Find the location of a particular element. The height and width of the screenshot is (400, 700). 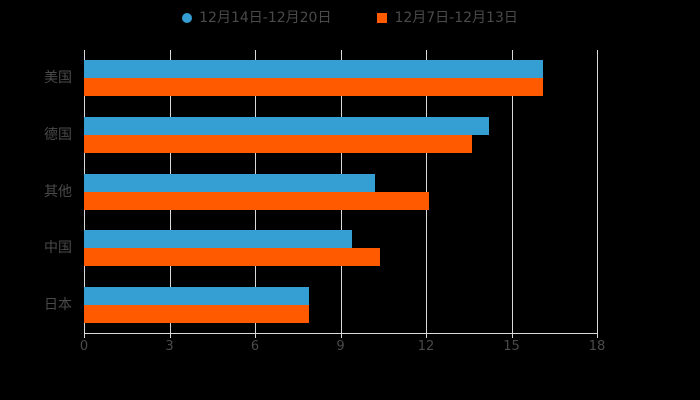

bar-中国-series-0 is located at coordinates (218, 239).